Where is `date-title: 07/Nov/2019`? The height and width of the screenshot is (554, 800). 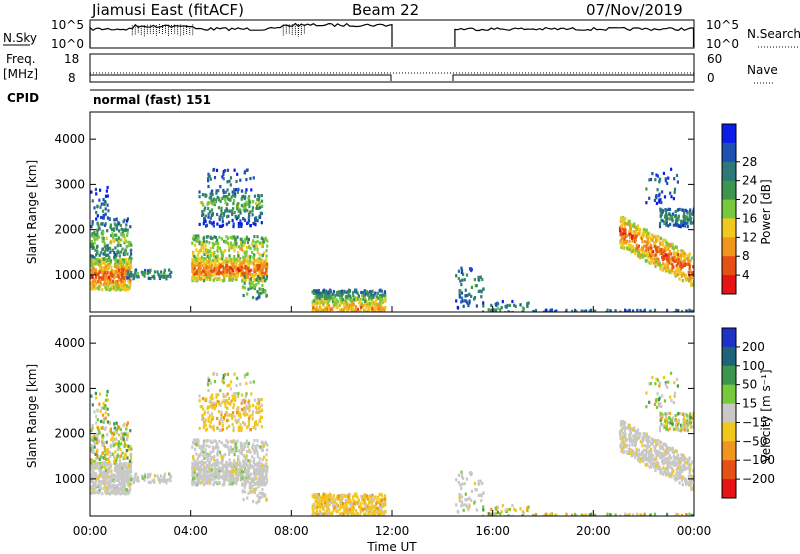
date-title: 07/Nov/2019 is located at coordinates (634, 10).